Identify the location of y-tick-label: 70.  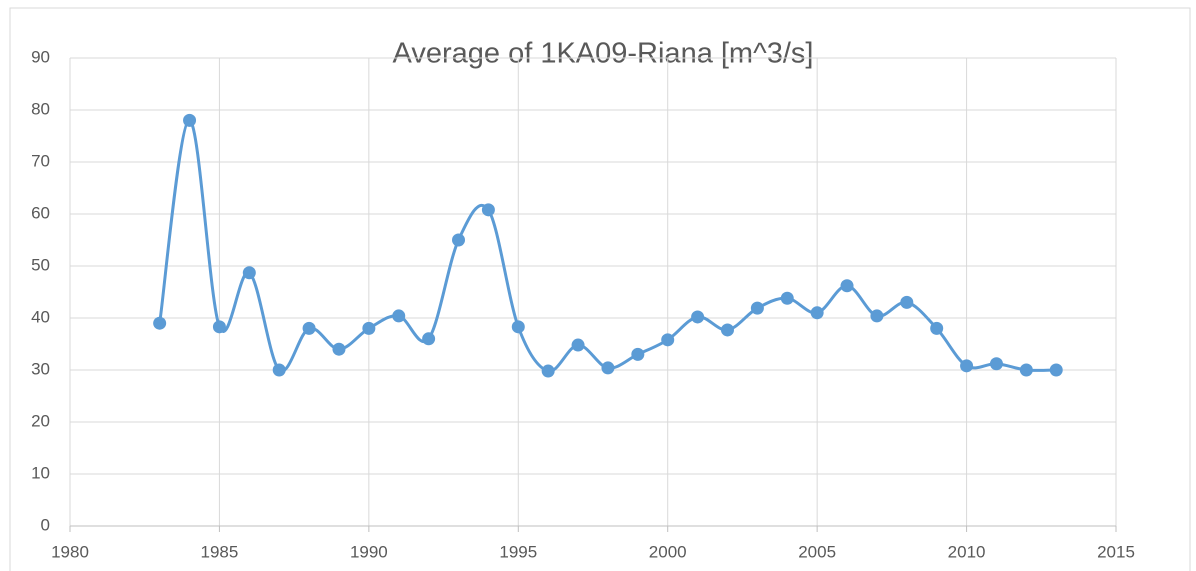
(40, 160).